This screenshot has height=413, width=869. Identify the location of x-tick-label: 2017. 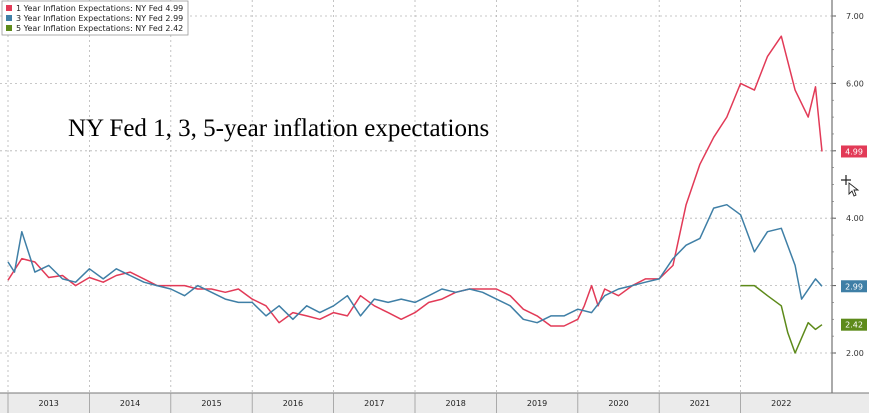
(374, 403).